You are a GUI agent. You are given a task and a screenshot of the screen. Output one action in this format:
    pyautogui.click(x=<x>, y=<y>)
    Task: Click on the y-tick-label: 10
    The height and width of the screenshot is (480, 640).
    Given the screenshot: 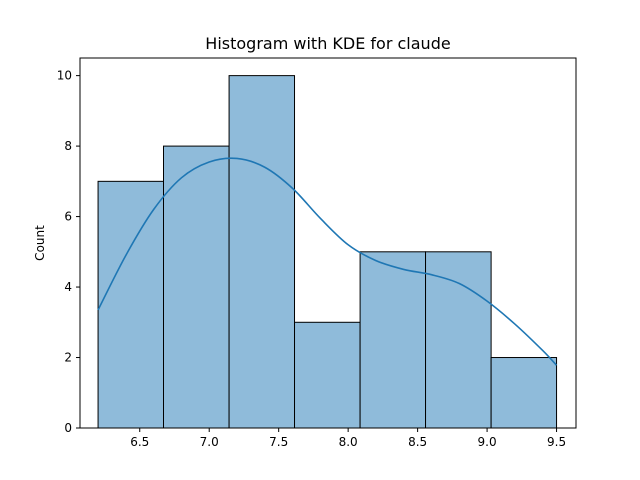 What is the action you would take?
    pyautogui.click(x=64, y=76)
    